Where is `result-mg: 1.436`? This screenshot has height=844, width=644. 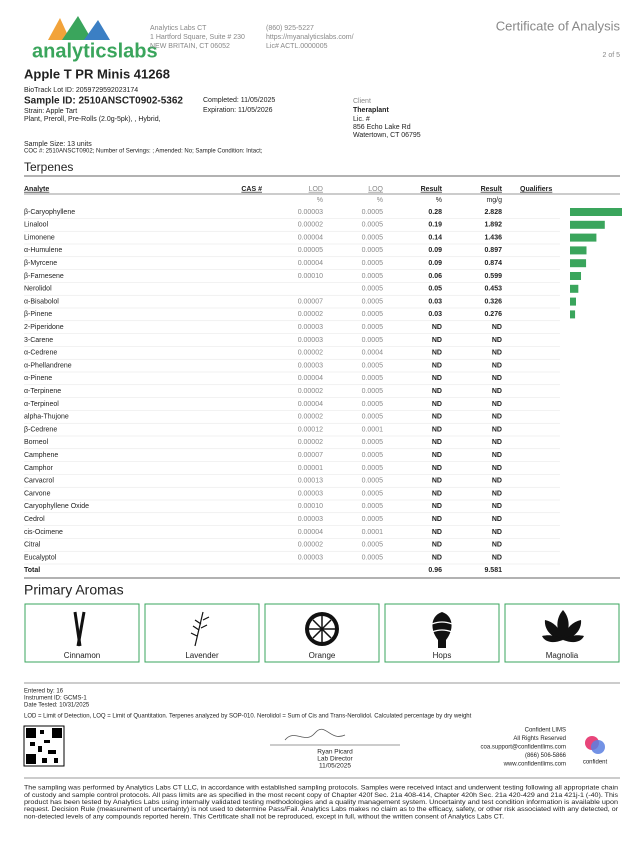 result-mg: 1.436 is located at coordinates (493, 237).